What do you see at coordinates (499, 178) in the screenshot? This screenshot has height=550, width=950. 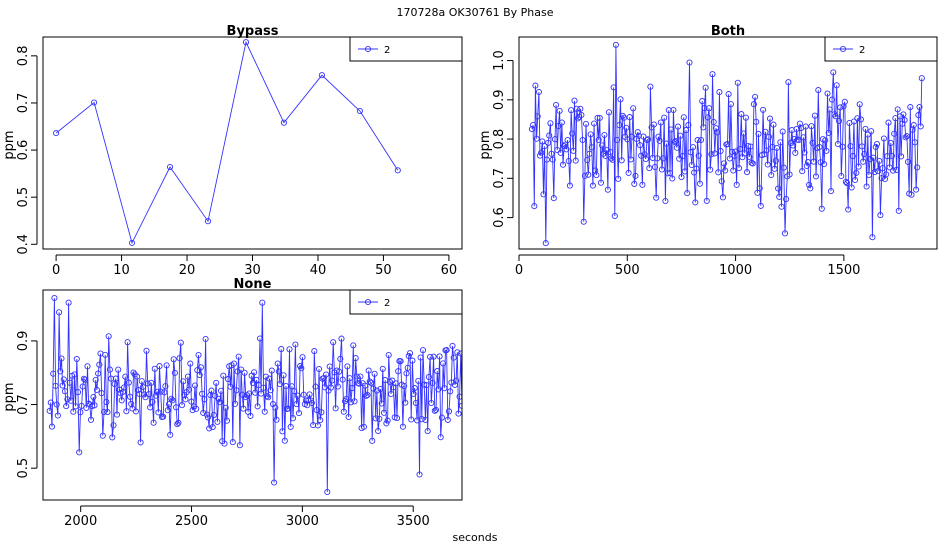 I see `y-tick-label: 0.7` at bounding box center [499, 178].